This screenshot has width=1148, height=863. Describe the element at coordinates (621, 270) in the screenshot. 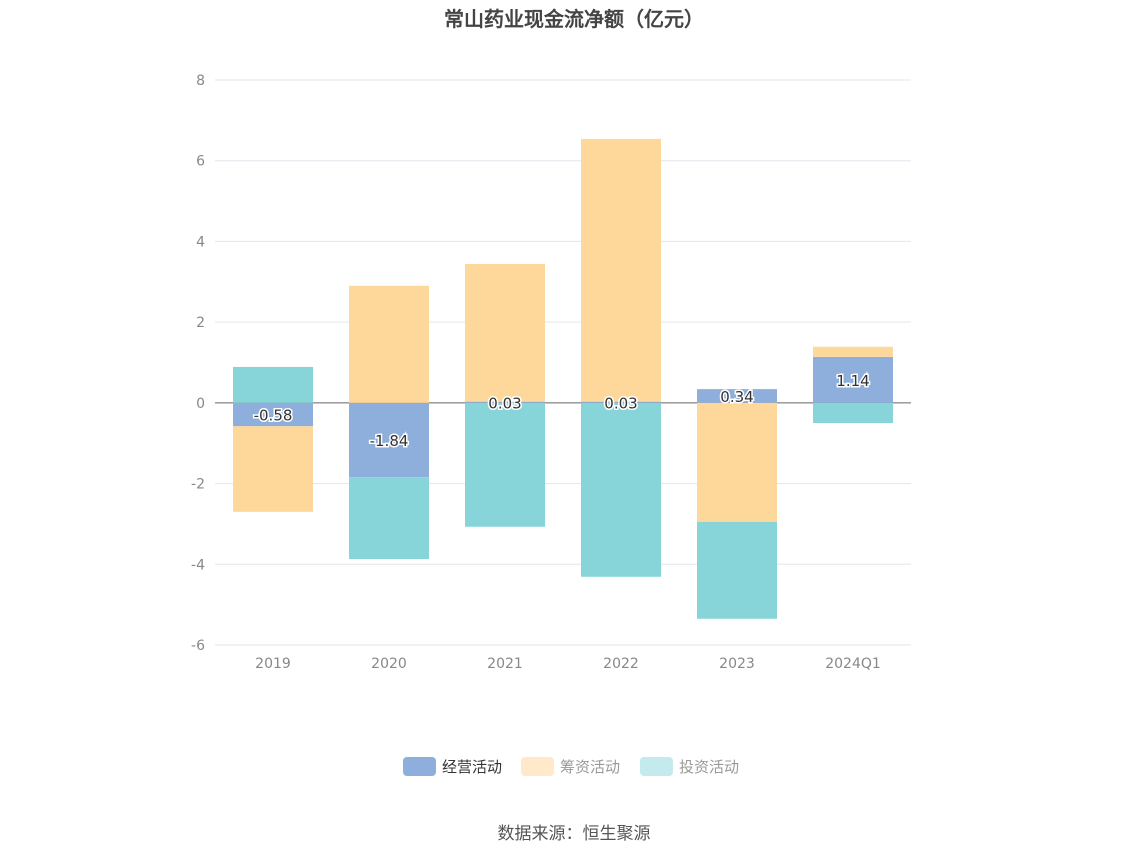

I see `bar-筹资活动-2022` at that location.